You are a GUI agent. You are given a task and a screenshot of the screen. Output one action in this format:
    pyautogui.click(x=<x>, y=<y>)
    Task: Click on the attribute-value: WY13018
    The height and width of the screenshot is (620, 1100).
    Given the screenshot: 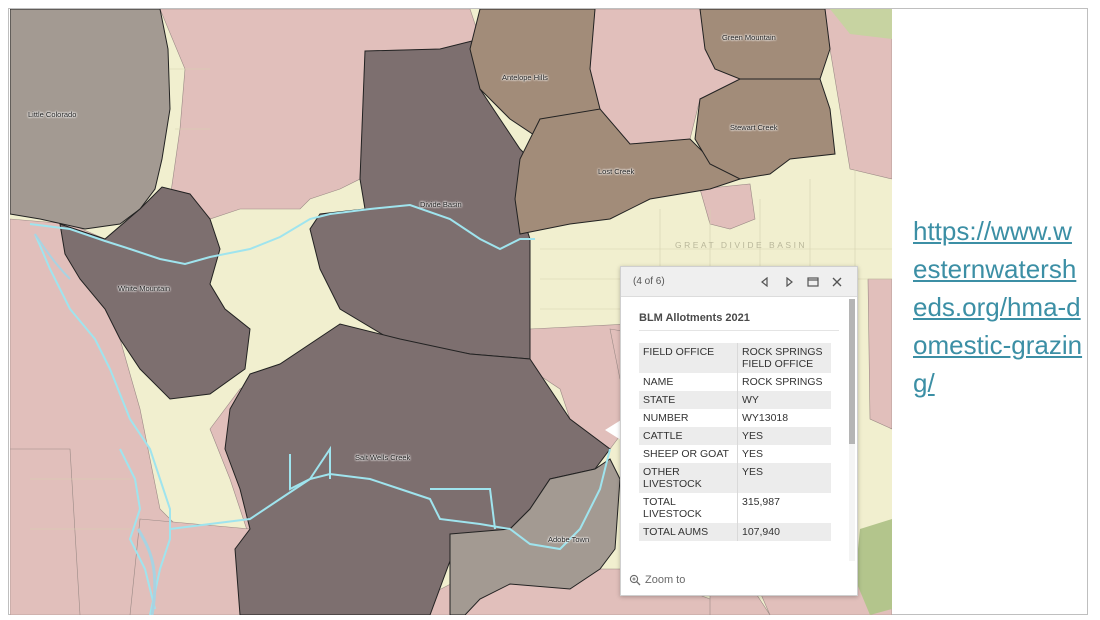 What is the action you would take?
    pyautogui.click(x=765, y=418)
    